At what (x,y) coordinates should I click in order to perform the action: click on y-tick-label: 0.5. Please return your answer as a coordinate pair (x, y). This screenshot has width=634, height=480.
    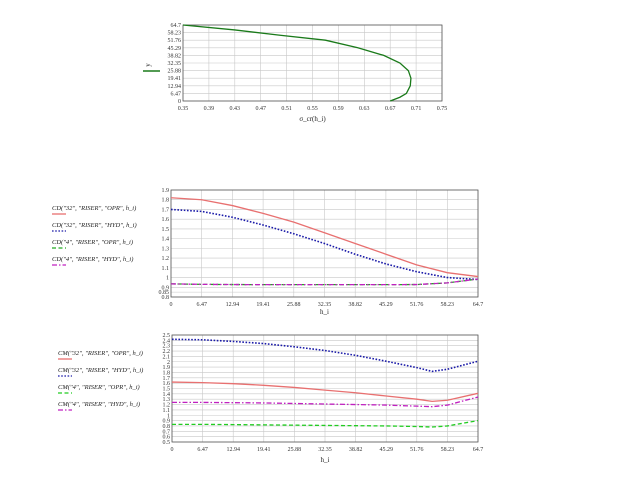
    Looking at the image, I should click on (167, 443).